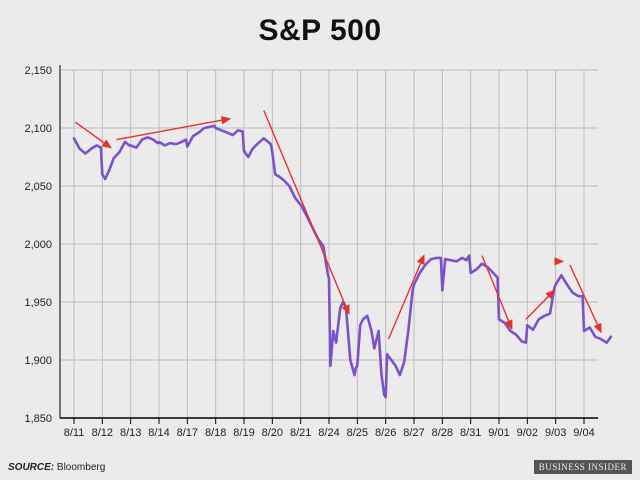  Describe the element at coordinates (38, 71) in the screenshot. I see `y-tick-label: 2,150` at that location.